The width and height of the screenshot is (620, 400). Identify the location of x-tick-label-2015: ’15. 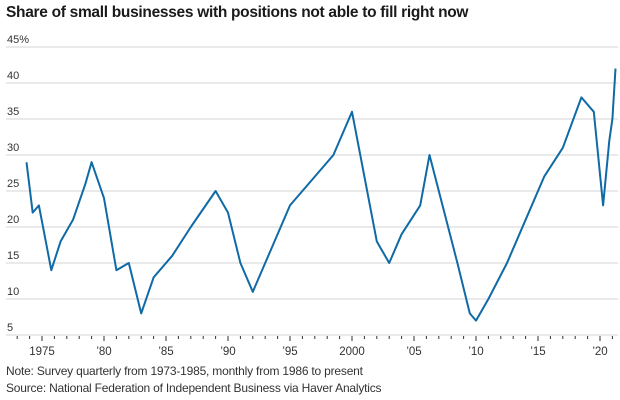
(537, 352).